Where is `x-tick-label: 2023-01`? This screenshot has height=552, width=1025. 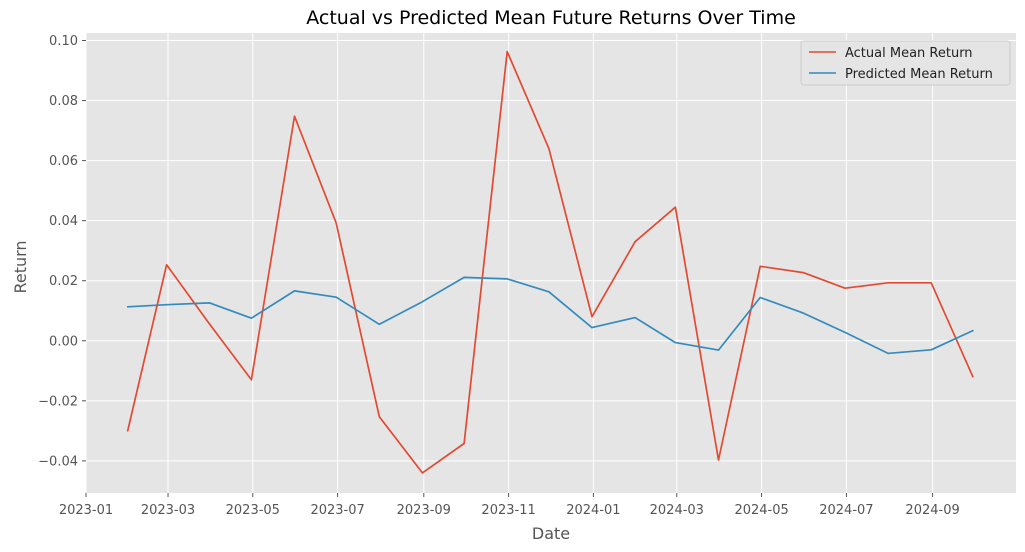
x-tick-label: 2023-01 is located at coordinates (86, 510).